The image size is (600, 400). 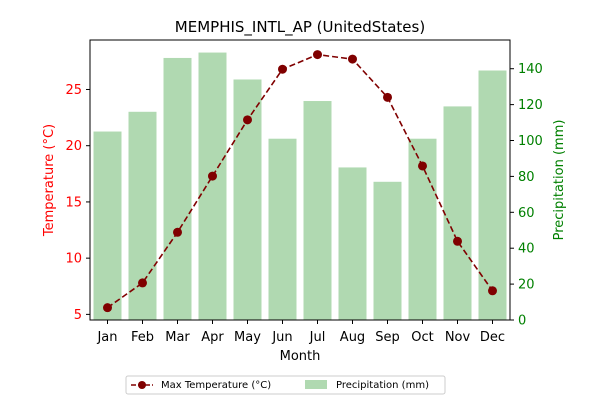 What do you see at coordinates (317, 337) in the screenshot?
I see `x-tick-label: Jul` at bounding box center [317, 337].